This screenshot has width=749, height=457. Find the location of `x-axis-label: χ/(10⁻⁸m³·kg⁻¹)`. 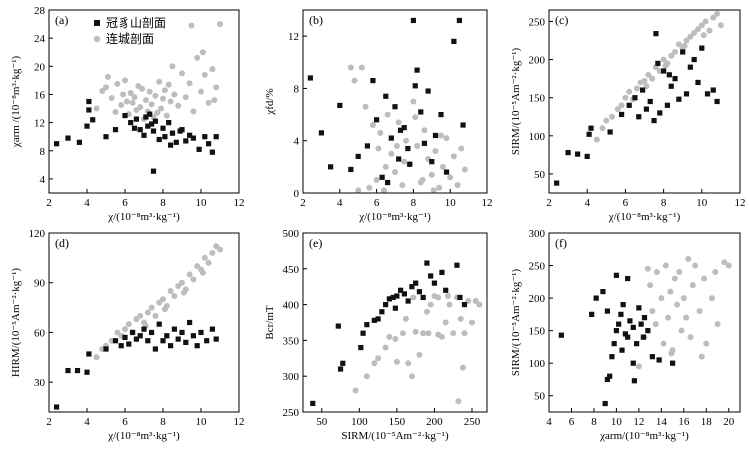

x-axis-label: χ/(10⁻⁸m³·kg⁻¹) is located at coordinates (394, 217).